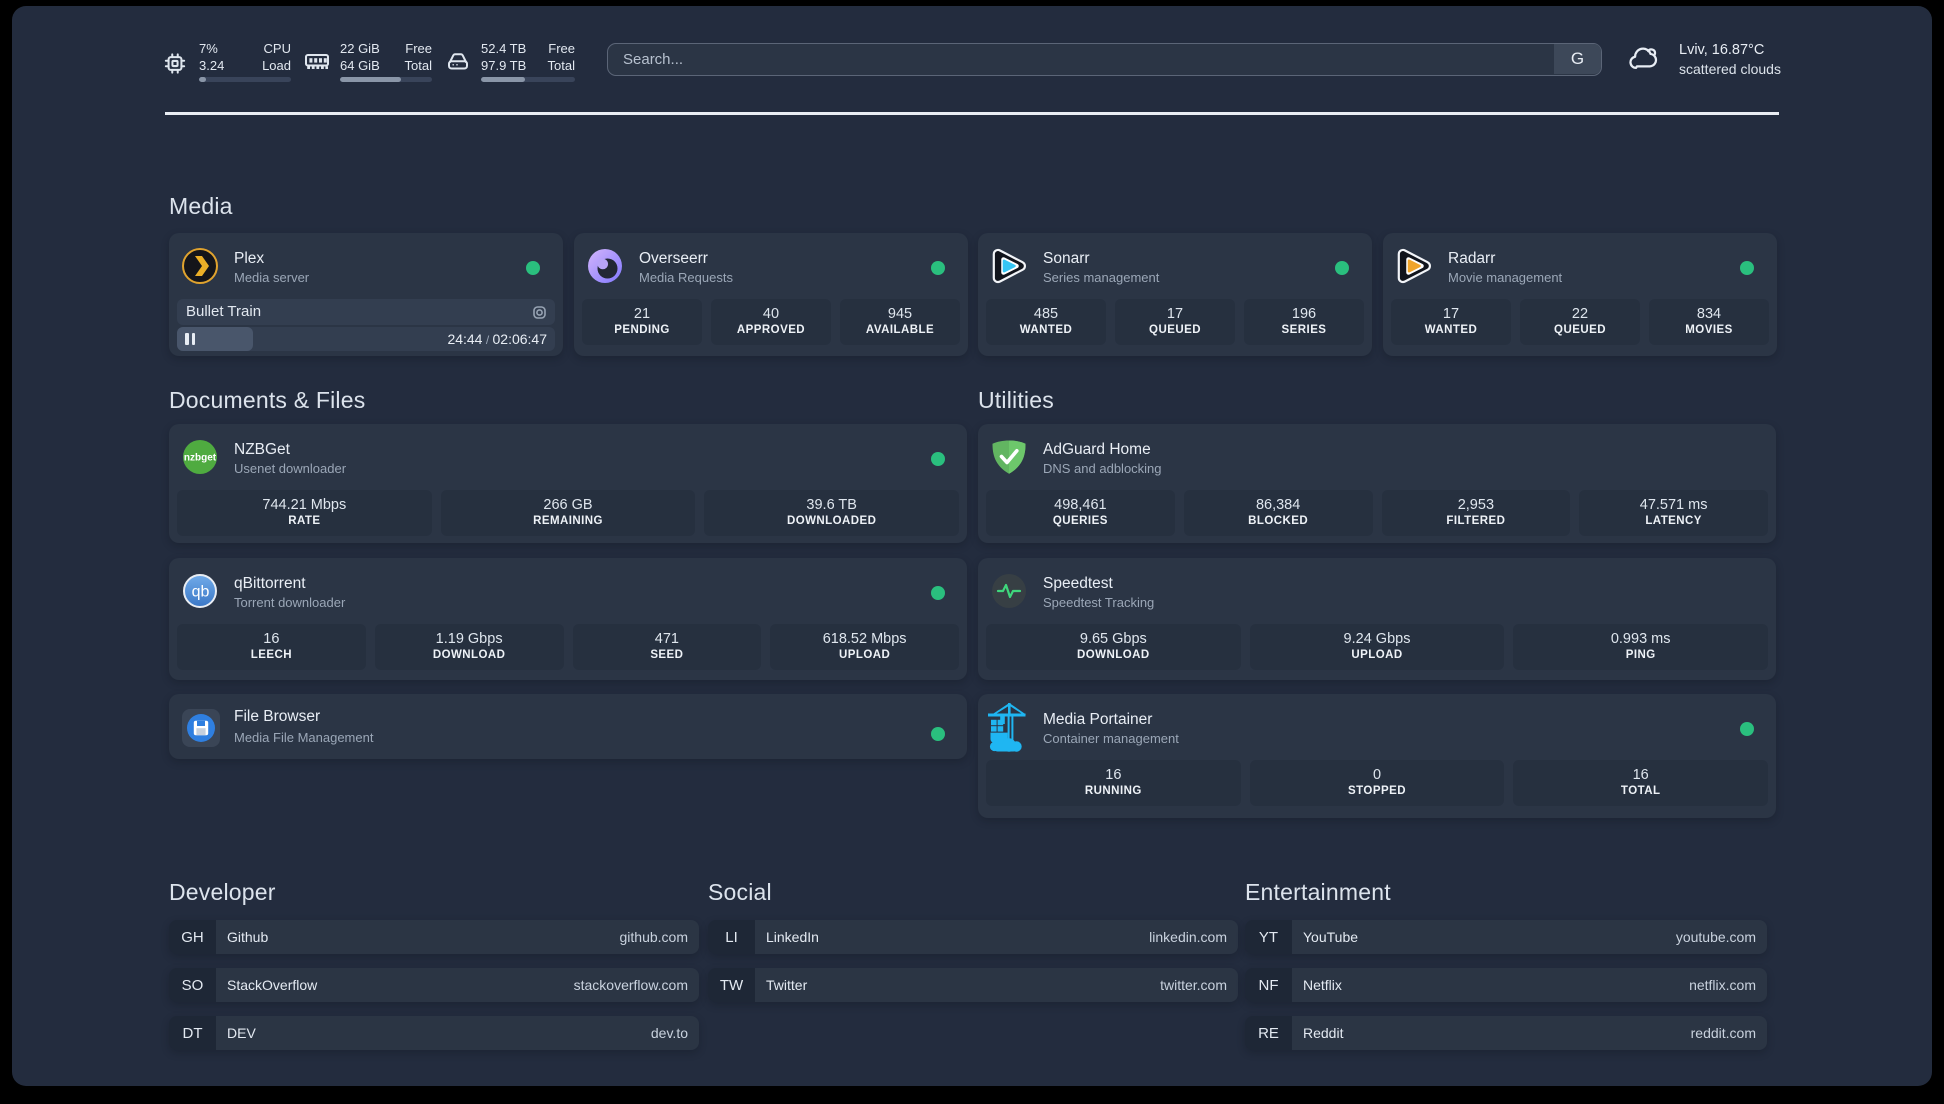  I want to click on svg-text: nzbget, so click(200, 458).